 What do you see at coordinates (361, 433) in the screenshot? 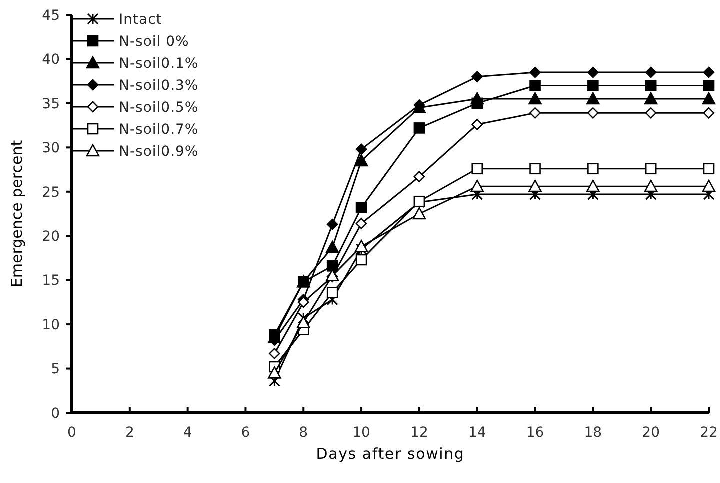
I see `x-tick-label: 10` at bounding box center [361, 433].